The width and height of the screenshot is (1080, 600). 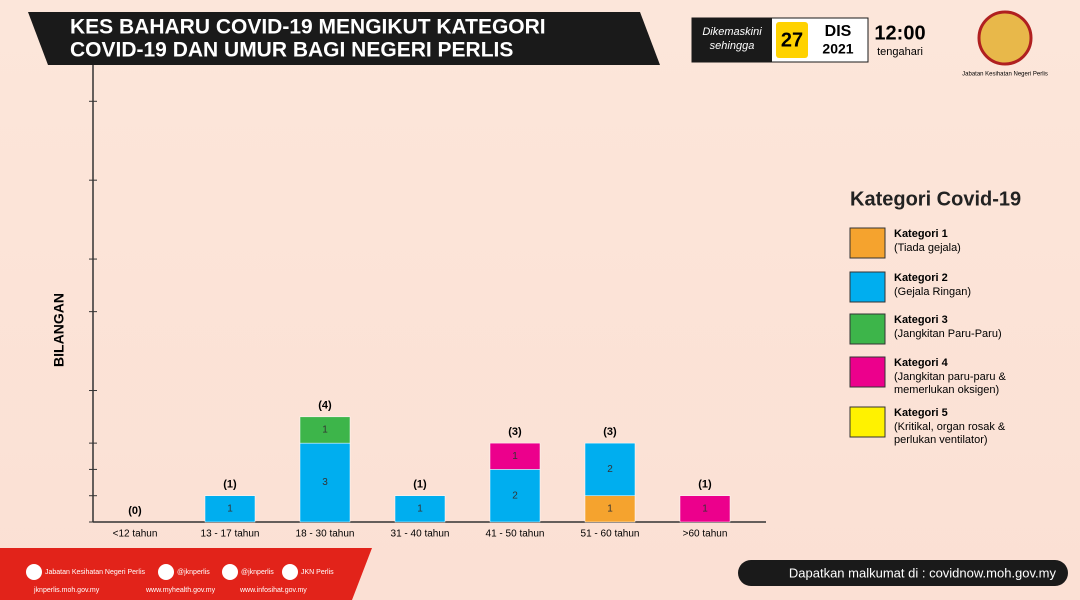 I want to click on footer-banner, so click(x=186, y=574).